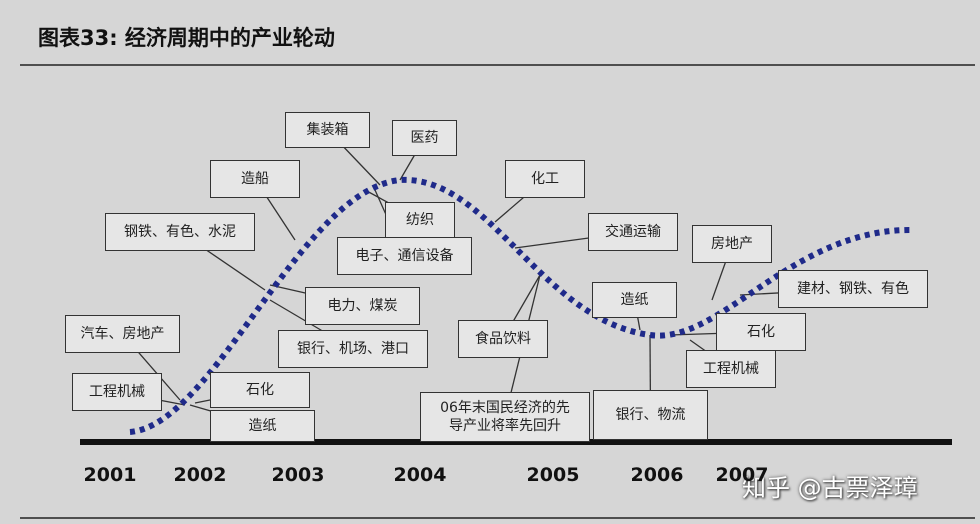 This screenshot has width=980, height=524. I want to click on callout-text: 钢铁、有色、水泥, so click(180, 232).